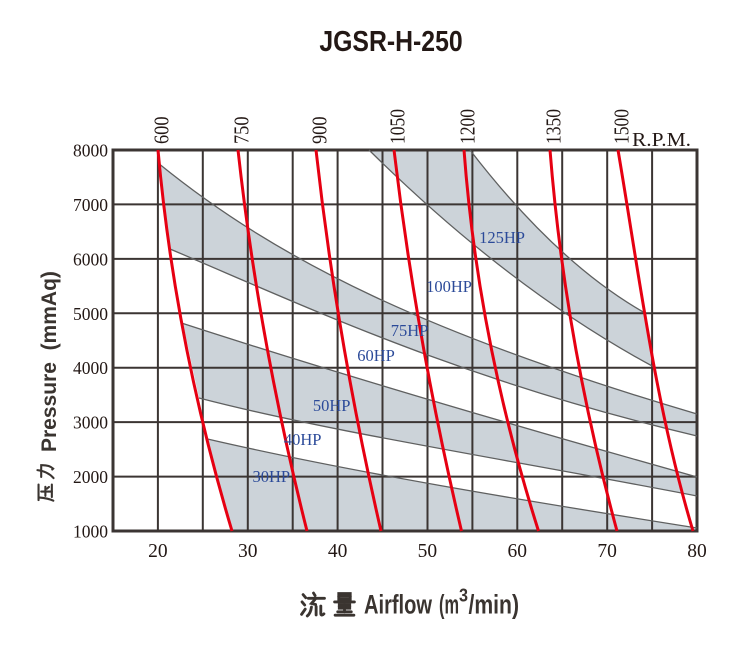 The width and height of the screenshot is (750, 650). I want to click on svg-text: 600, so click(162, 131).